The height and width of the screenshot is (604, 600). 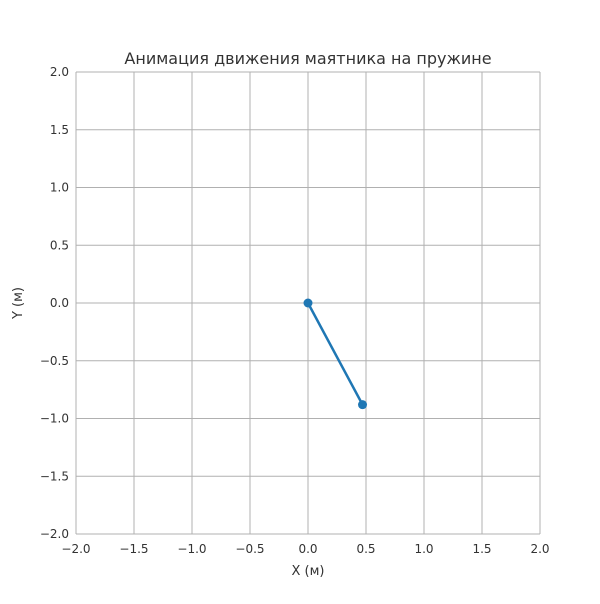 What do you see at coordinates (539, 549) in the screenshot?
I see `x-tick-label: 2.0` at bounding box center [539, 549].